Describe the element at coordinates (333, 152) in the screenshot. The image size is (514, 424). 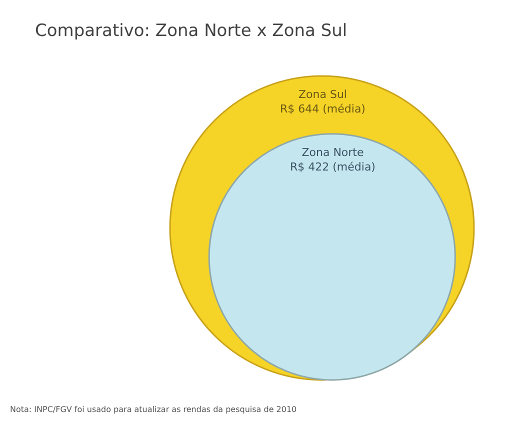
I see `category-label: Zona Norte` at that location.